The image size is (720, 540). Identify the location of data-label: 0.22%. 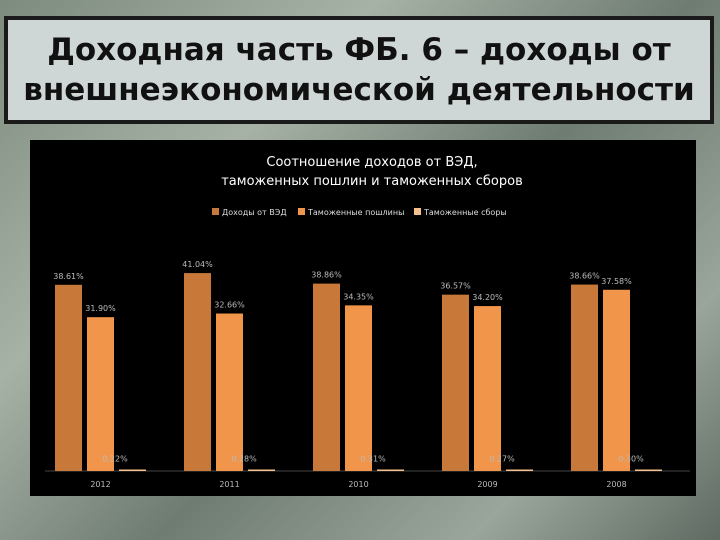
(115, 459).